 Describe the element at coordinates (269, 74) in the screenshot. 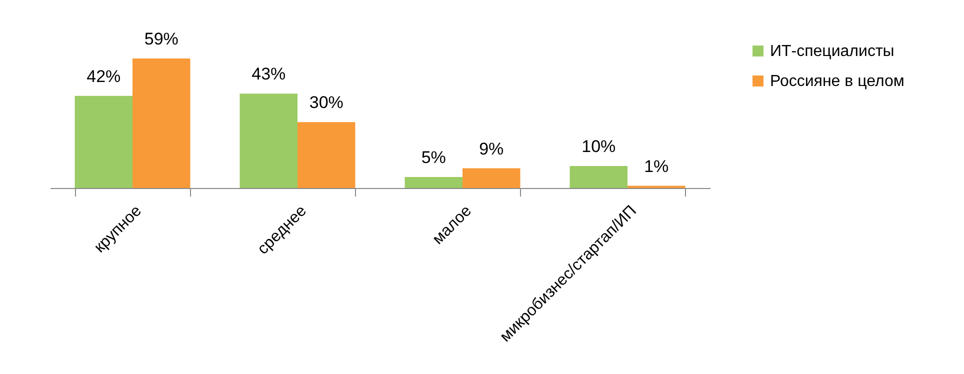

I see `data-label: 43%` at that location.